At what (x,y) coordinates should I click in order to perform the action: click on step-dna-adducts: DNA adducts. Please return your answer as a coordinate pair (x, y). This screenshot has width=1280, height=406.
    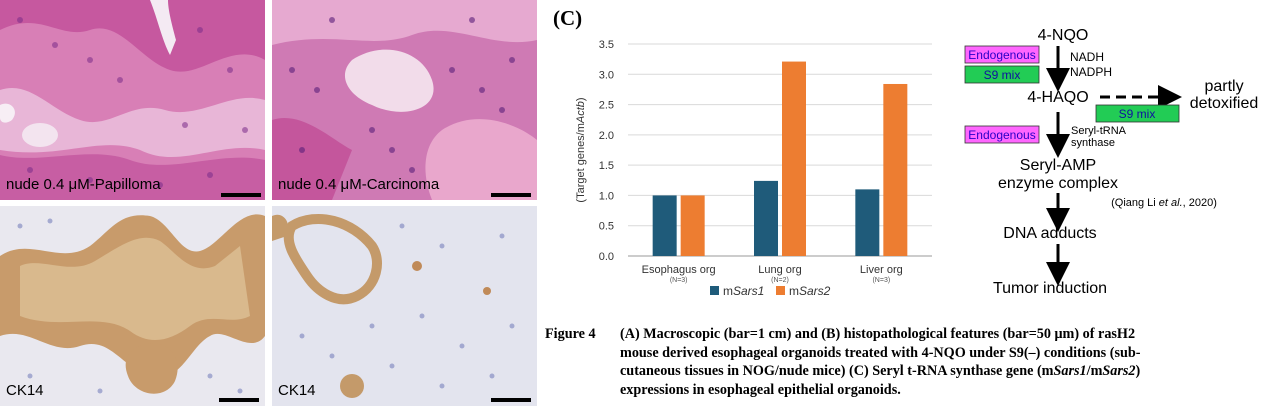
    Looking at the image, I should click on (1049, 233).